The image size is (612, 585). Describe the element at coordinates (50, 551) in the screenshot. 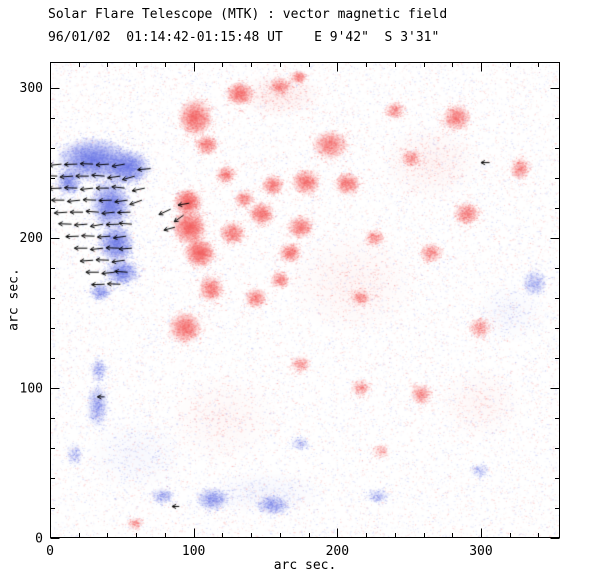

I see `x-tick-label: 0` at that location.